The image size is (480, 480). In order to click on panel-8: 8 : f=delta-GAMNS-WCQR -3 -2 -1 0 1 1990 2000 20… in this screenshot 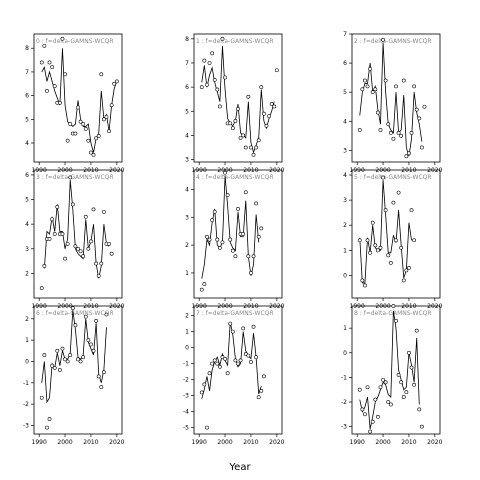, I will do `click(392, 375)`.